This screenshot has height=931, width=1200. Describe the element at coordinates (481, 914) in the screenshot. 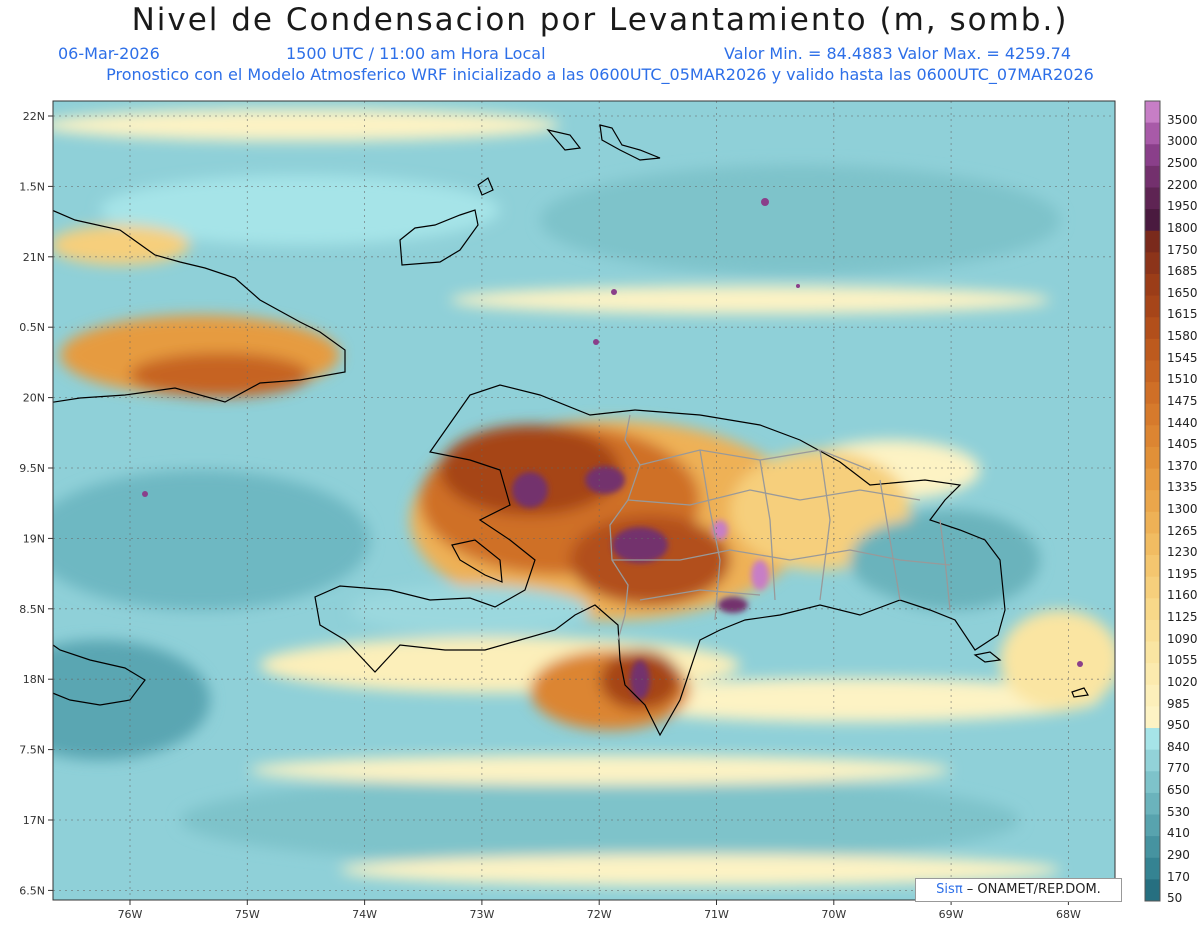

I see `lon-tick-label: 73W` at that location.